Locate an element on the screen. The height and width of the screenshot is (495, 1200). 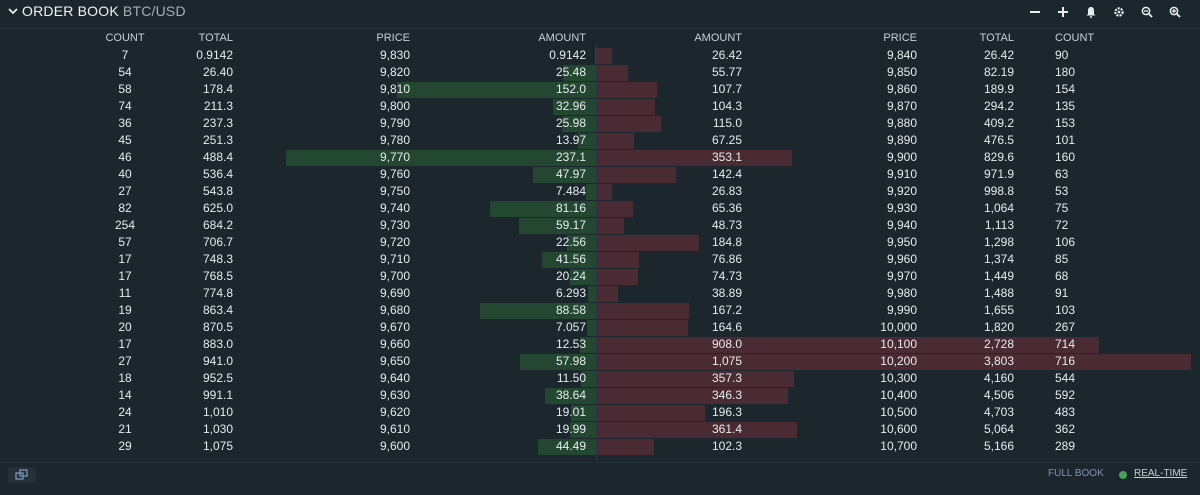
ask-amount-cell: 38.89 is located at coordinates (726, 293).